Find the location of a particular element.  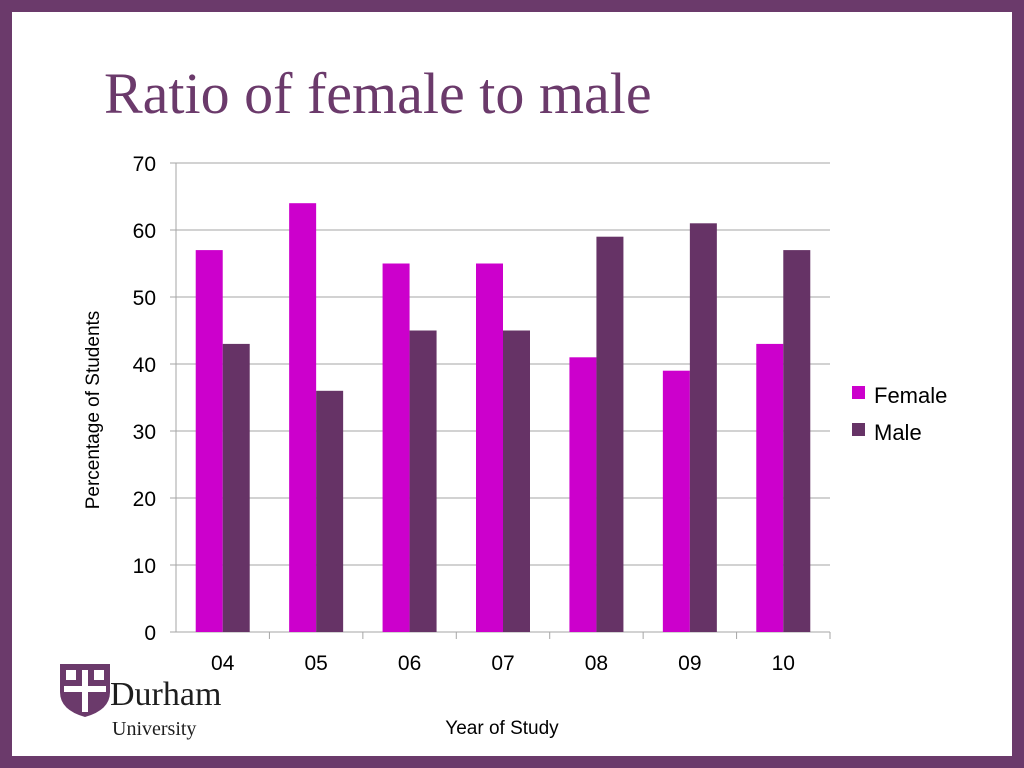

y-tick-label: 0 is located at coordinates (150, 633).